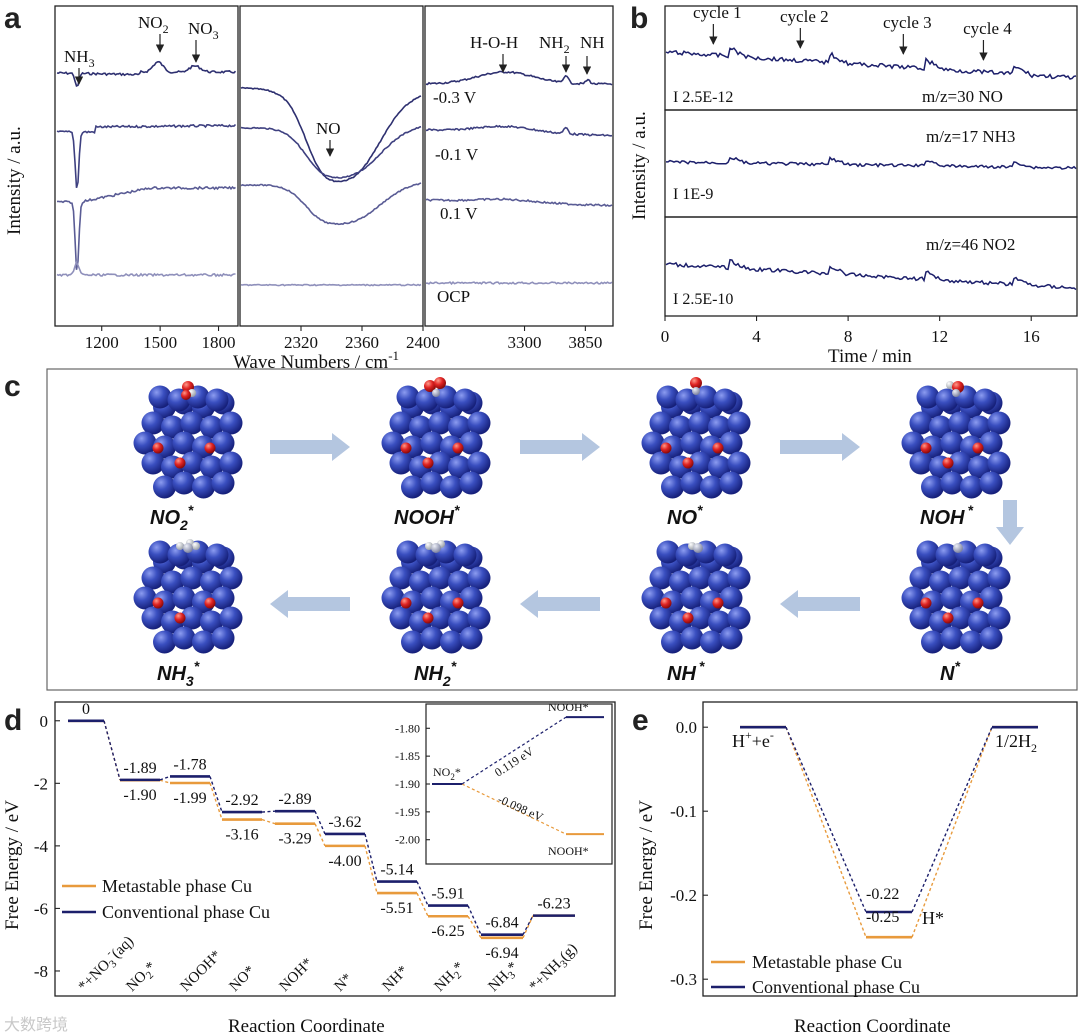  Describe the element at coordinates (396, 870) in the screenshot. I see `d-value-conv: -5.14` at that location.